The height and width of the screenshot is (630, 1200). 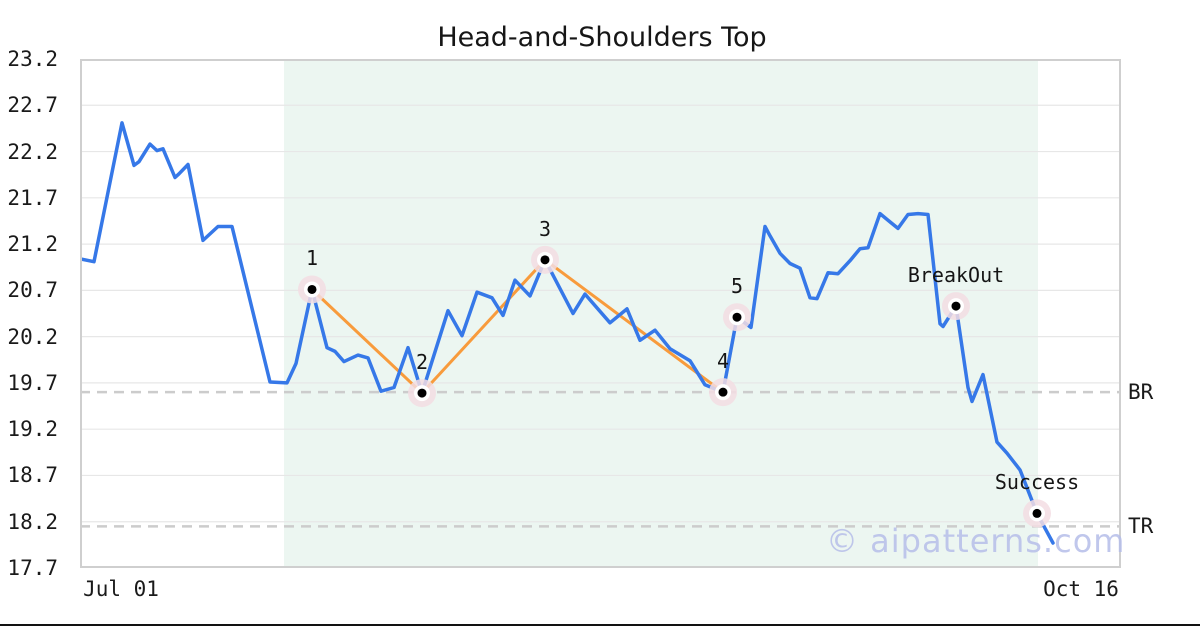 I want to click on pattern-label-3: 3, so click(x=545, y=228).